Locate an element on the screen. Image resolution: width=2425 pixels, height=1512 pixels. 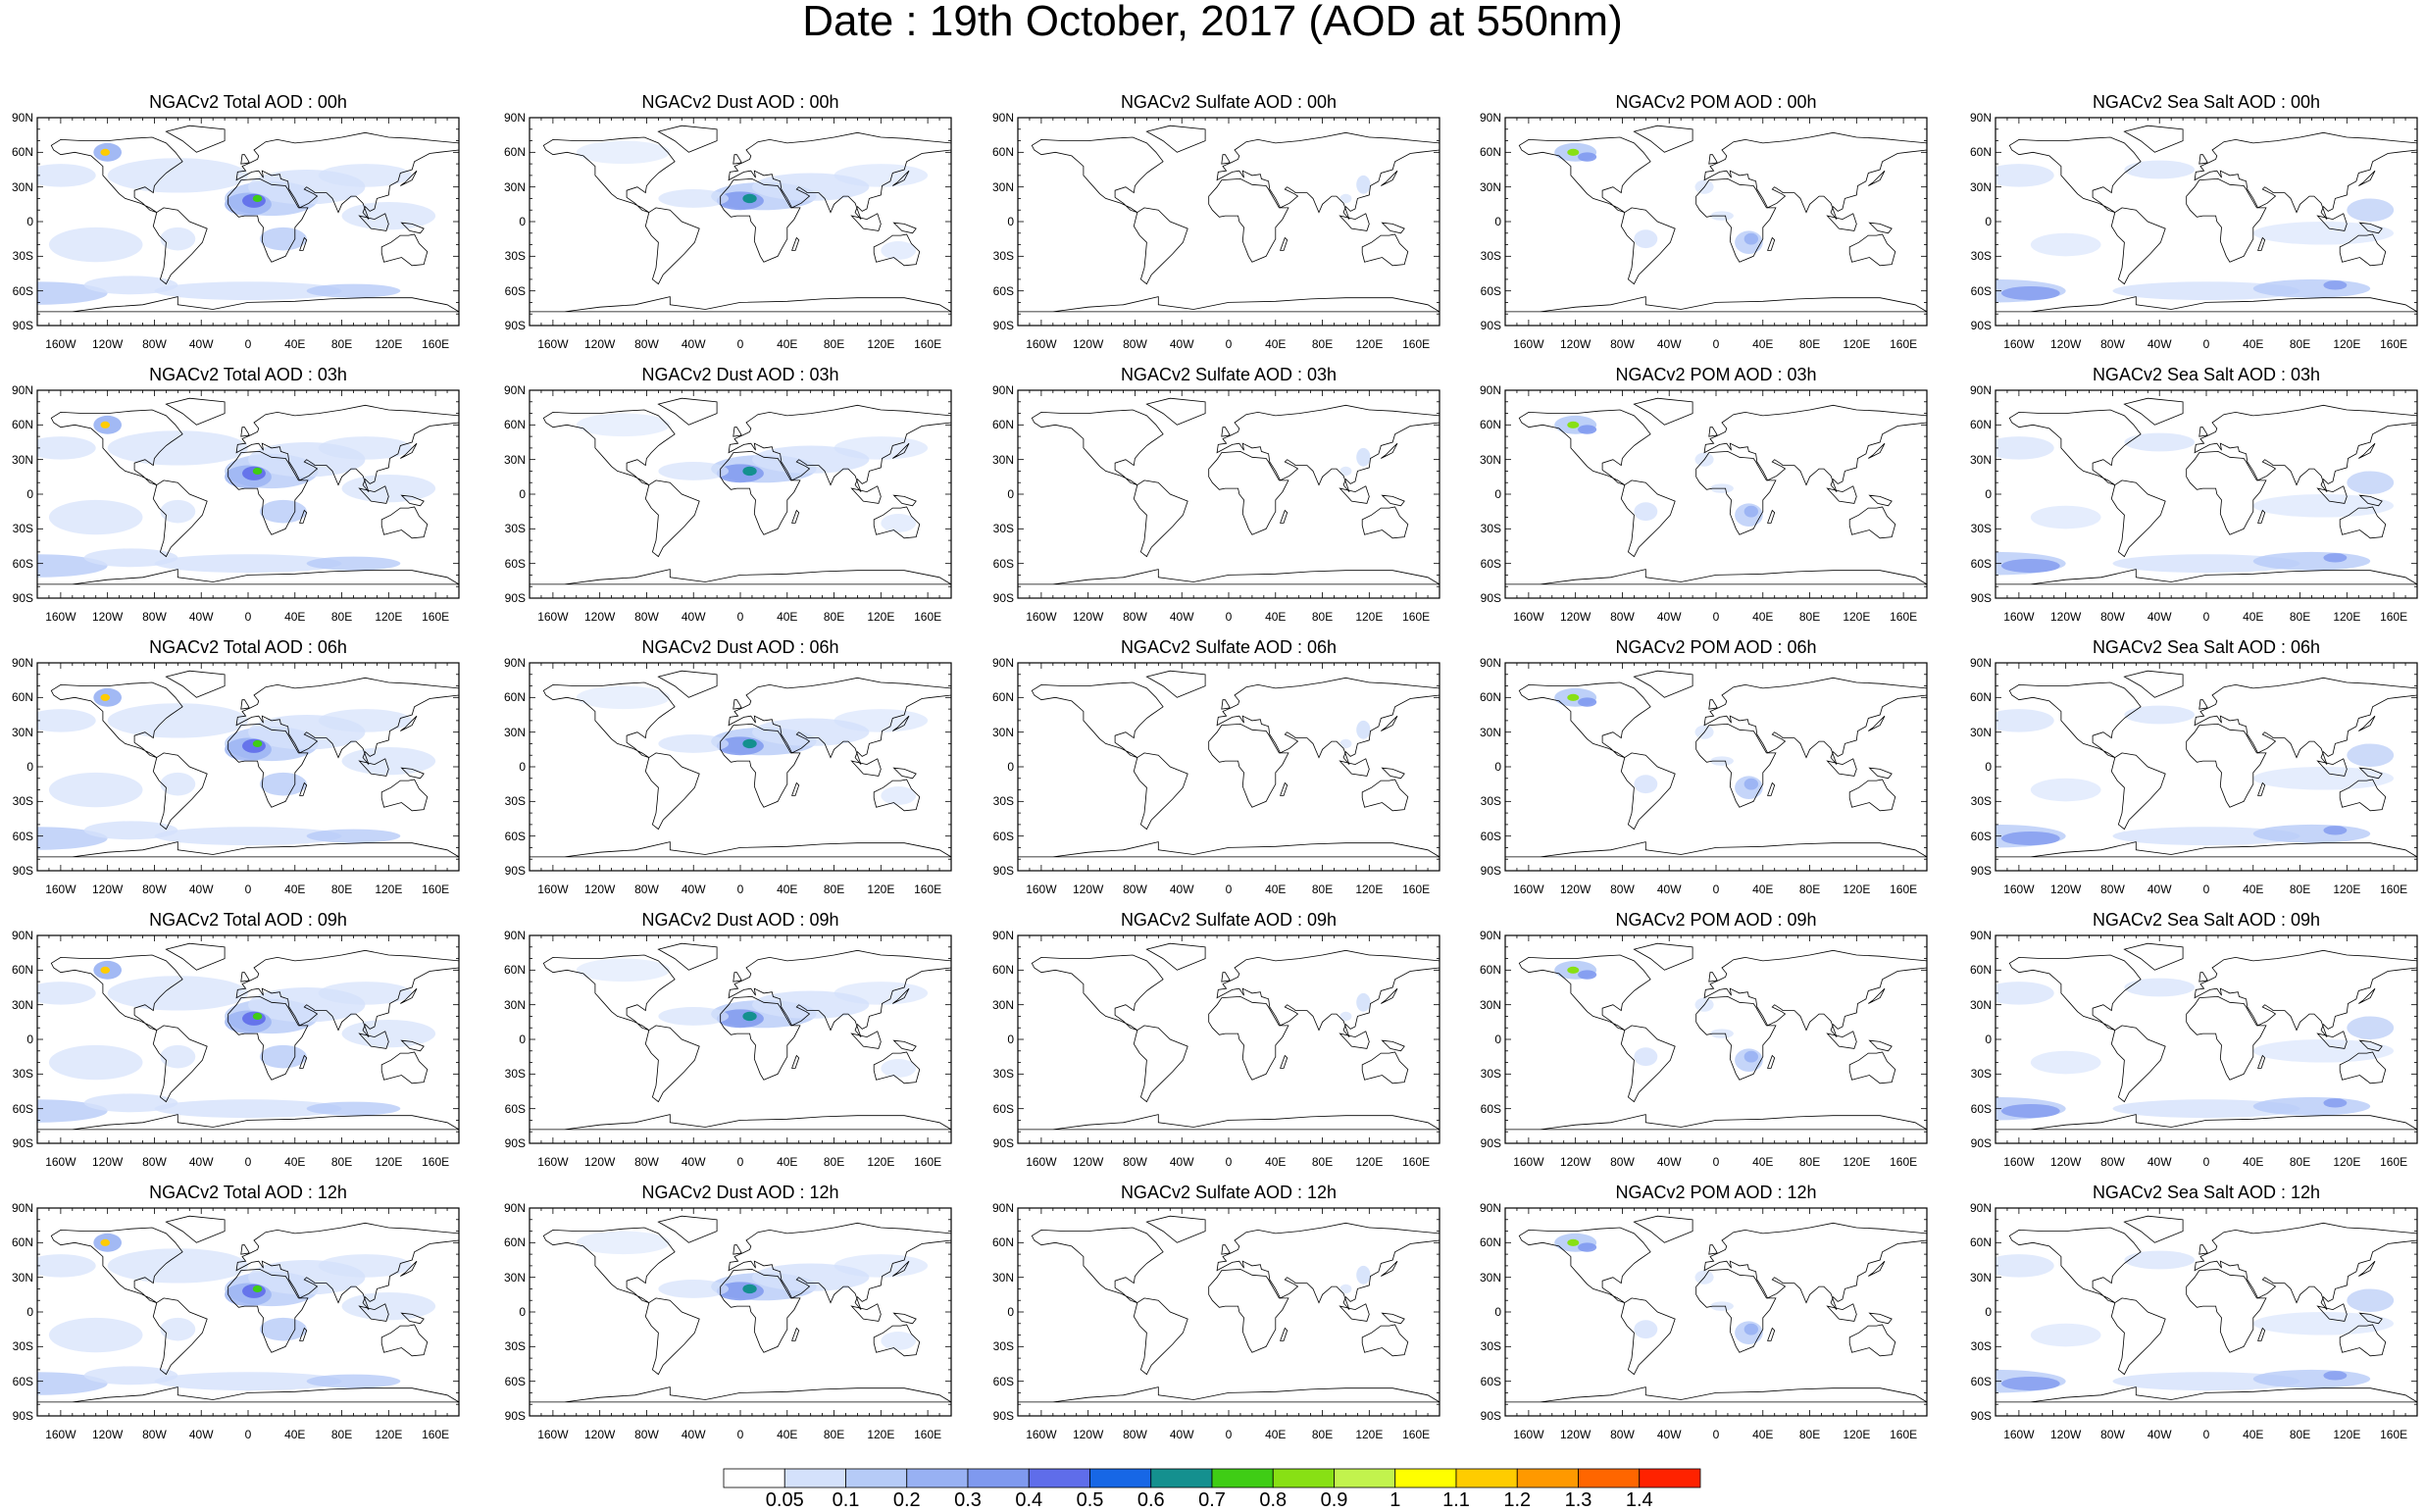
panel-title: NGACv2 Dust AOD : 03h is located at coordinates (740, 374).